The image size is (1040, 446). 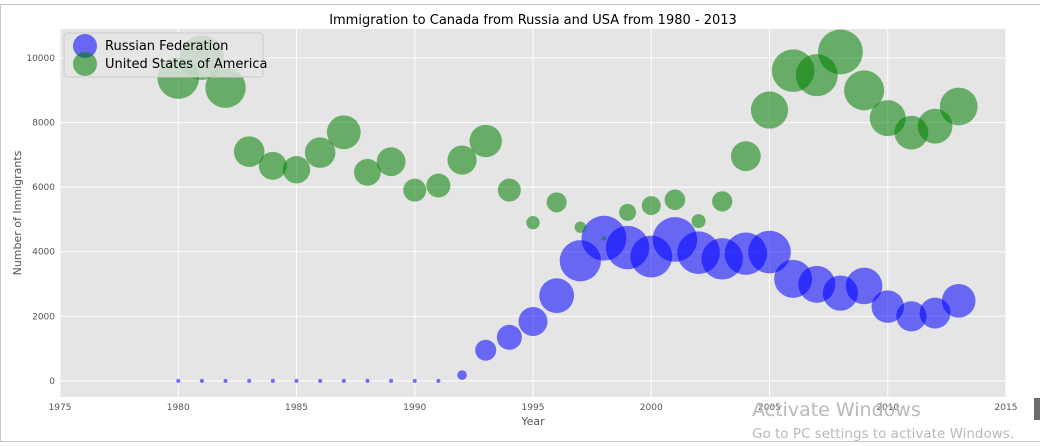 What do you see at coordinates (186, 64) in the screenshot?
I see `legend-label-usa: United States of America` at bounding box center [186, 64].